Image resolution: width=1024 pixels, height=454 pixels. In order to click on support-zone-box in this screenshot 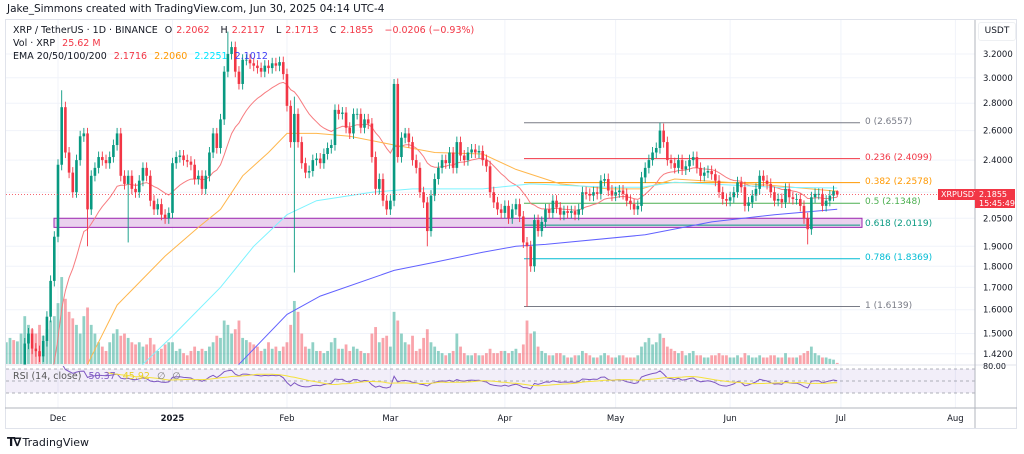, I will do `click(458, 222)`.